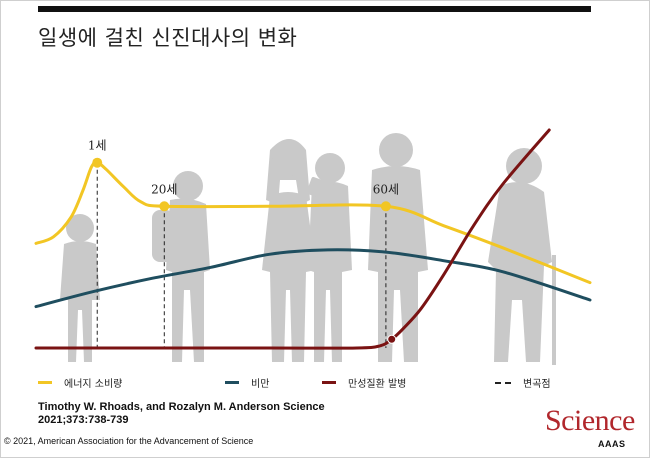 This screenshot has height=458, width=650. What do you see at coordinates (377, 384) in the screenshot?
I see `legend-label-chronic-disease: 만성질환 발병` at bounding box center [377, 384].